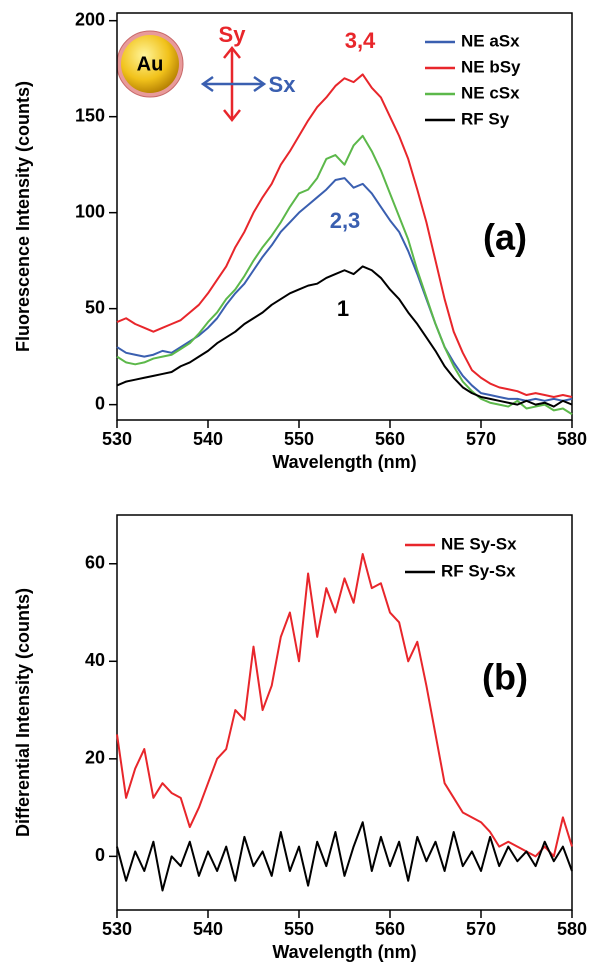 The image size is (591, 976). What do you see at coordinates (505, 237) in the screenshot?
I see `annotation: (a)` at bounding box center [505, 237].